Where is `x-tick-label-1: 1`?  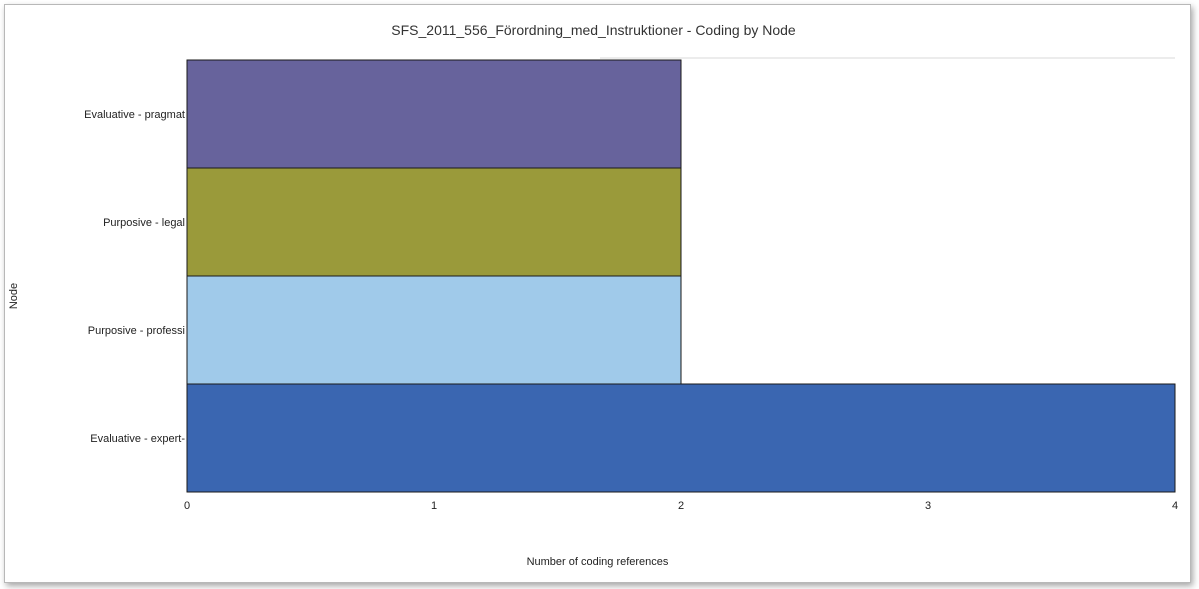
x-tick-label-1: 1 is located at coordinates (434, 506).